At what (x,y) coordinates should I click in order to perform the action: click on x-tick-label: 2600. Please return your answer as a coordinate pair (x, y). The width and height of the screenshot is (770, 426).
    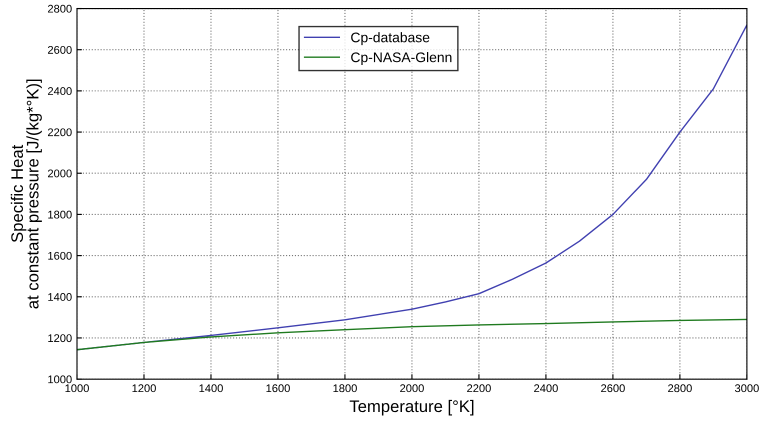
    Looking at the image, I should click on (613, 388).